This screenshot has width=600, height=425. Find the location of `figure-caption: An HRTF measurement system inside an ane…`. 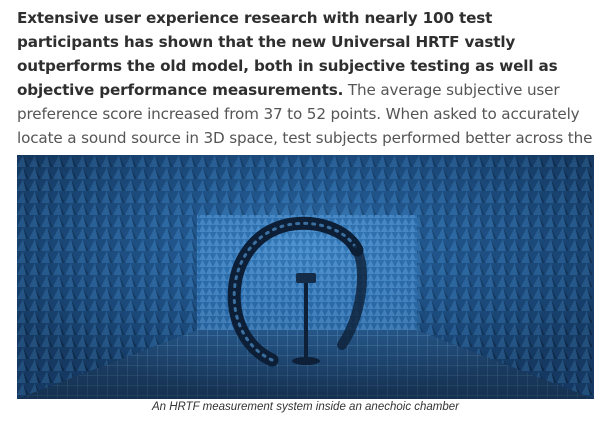

figure-caption: An HRTF measurement system inside an ane… is located at coordinates (305, 407).